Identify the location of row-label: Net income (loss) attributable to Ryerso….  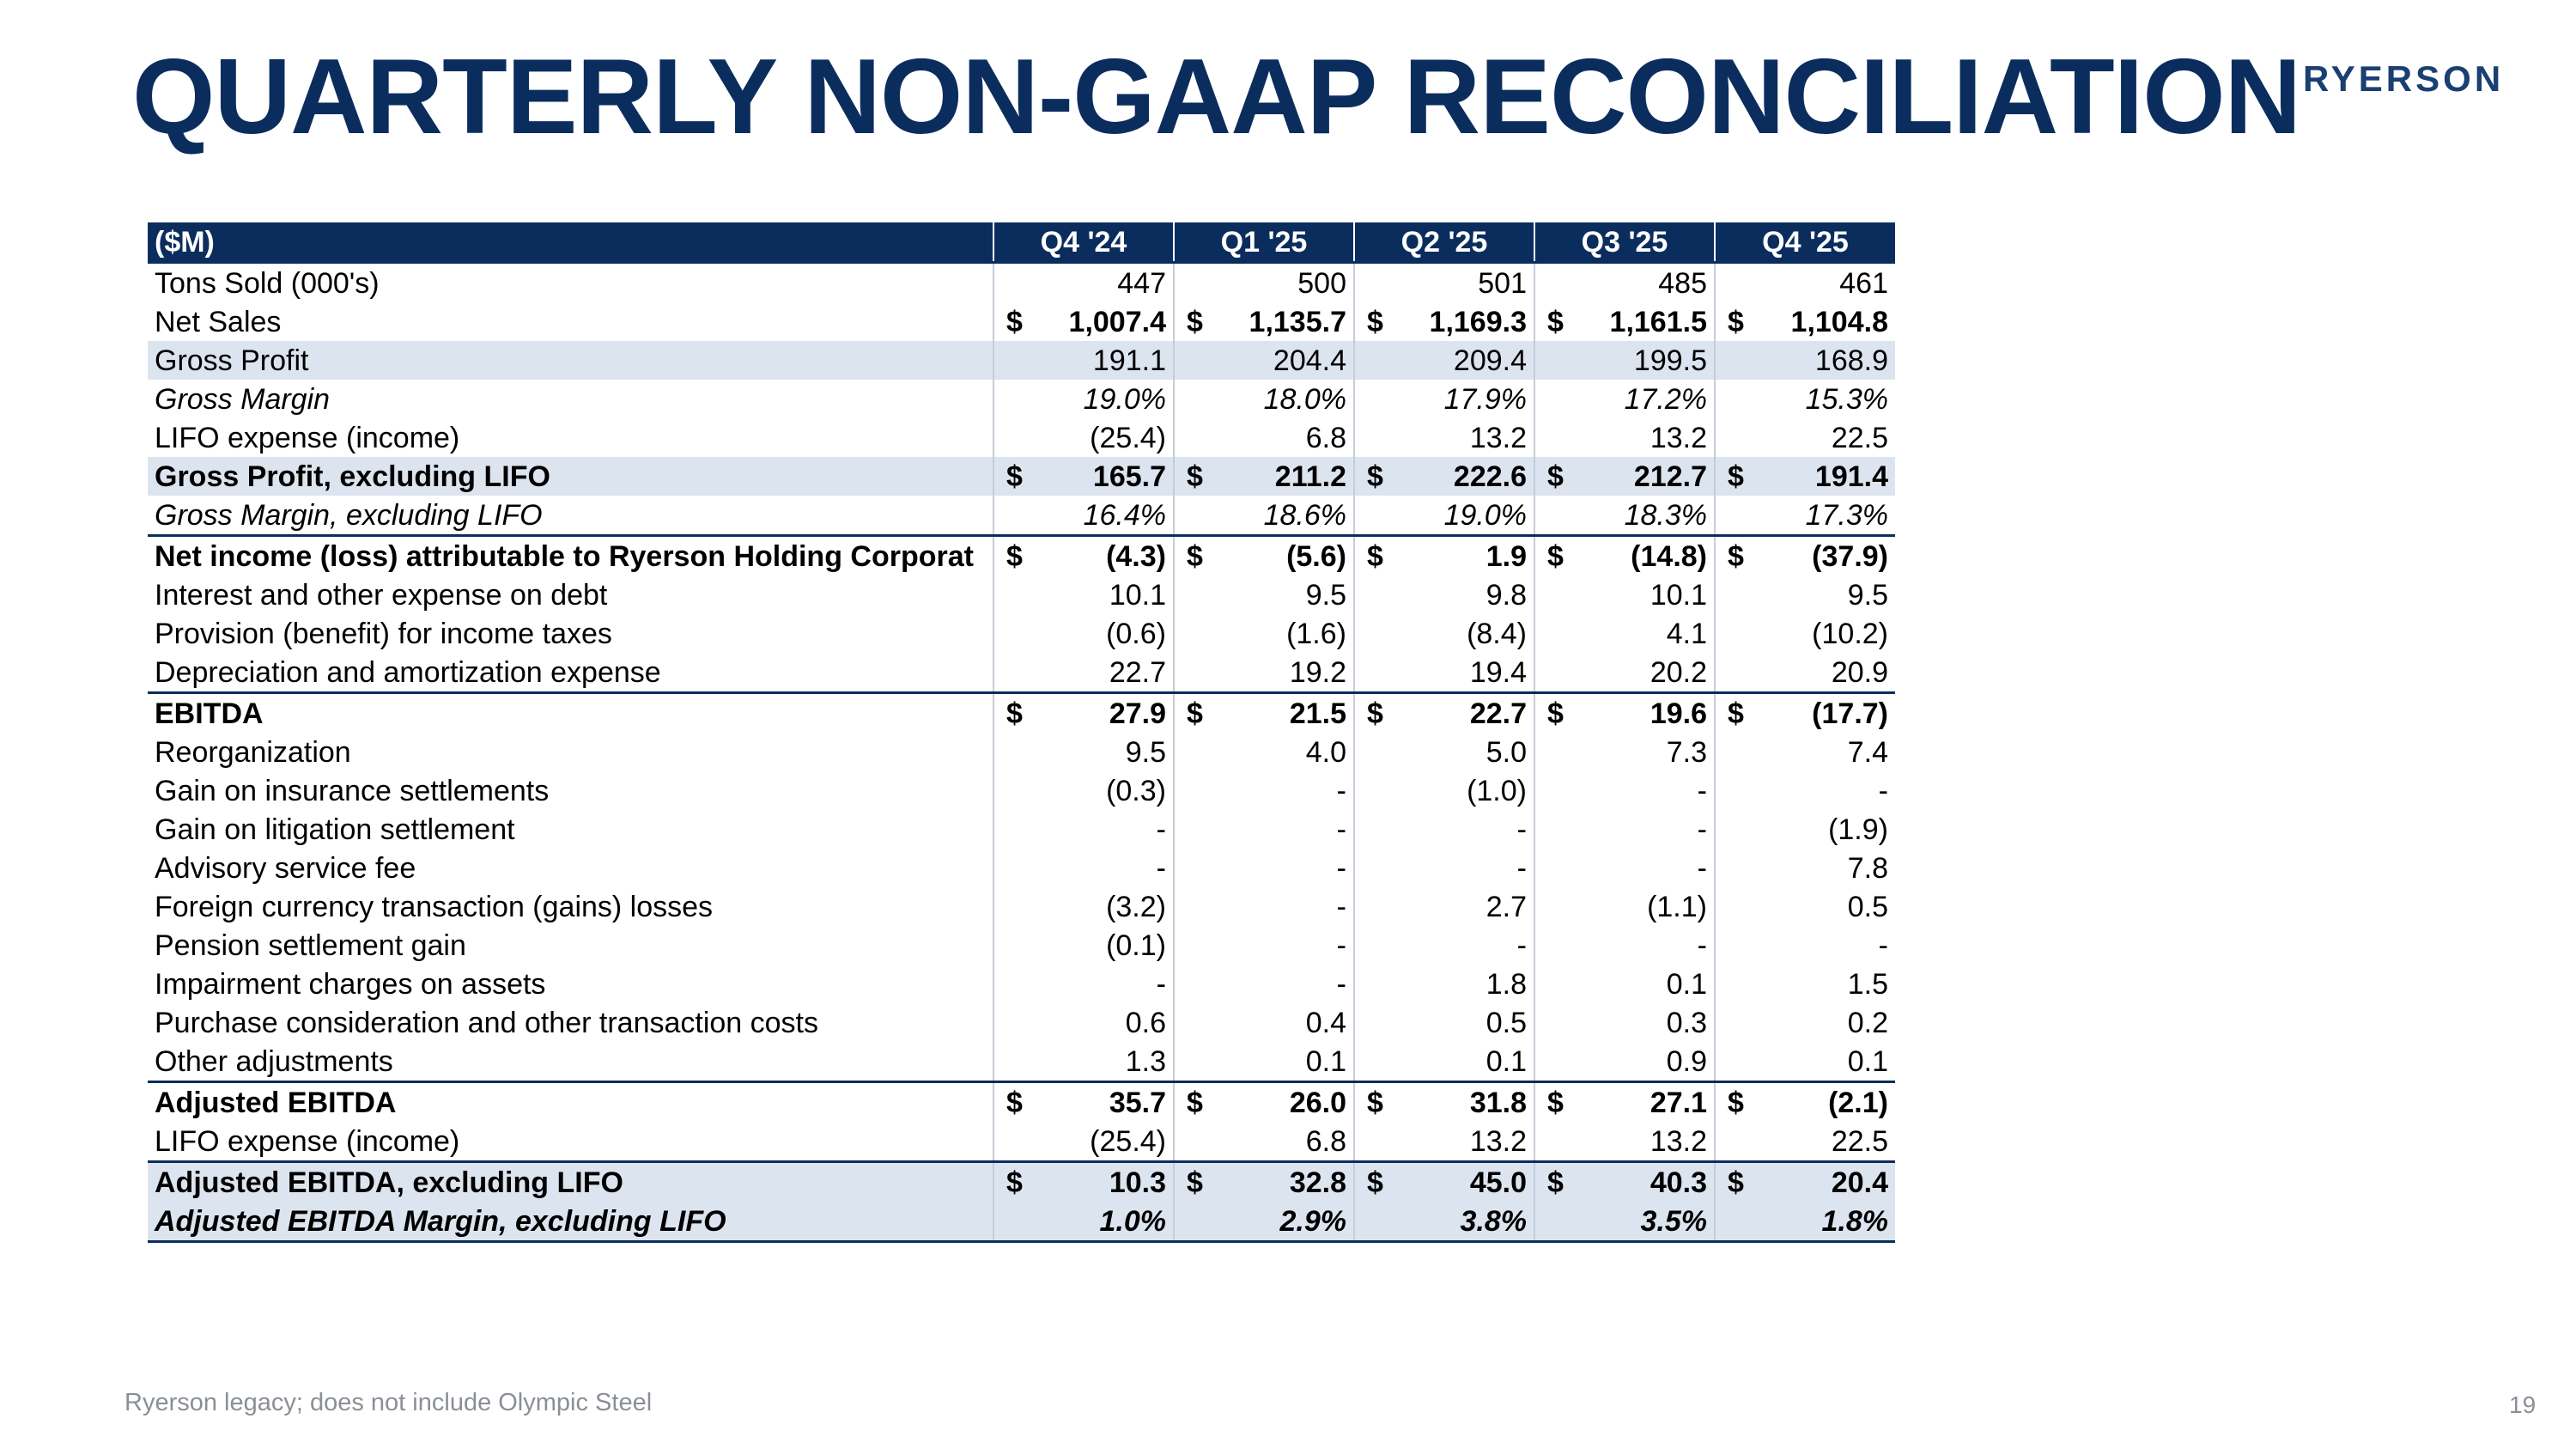
(565, 556).